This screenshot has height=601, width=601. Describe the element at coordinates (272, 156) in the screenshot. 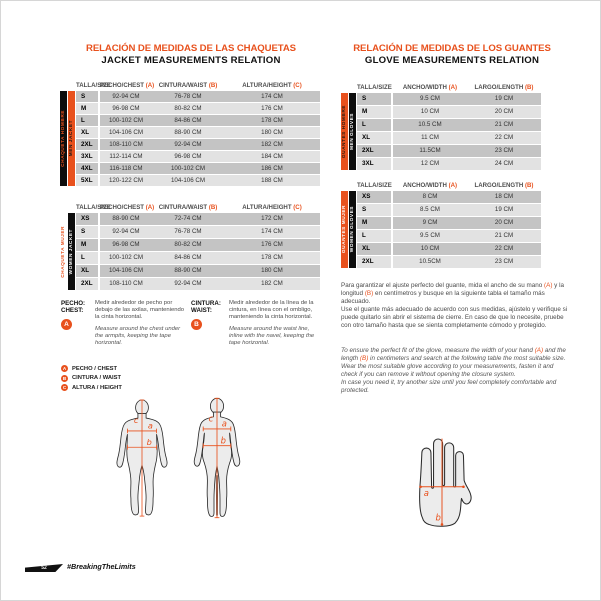

I see `height-cell: 184 CM` at that location.